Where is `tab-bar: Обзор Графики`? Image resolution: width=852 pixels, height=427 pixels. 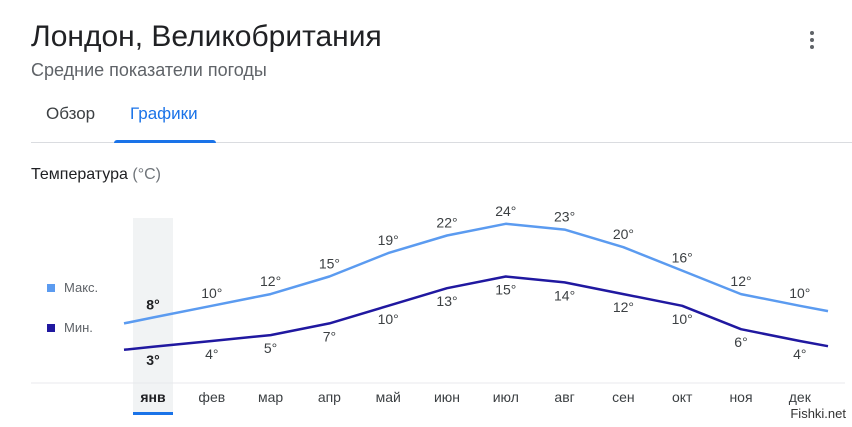 tab-bar: Обзор Графики is located at coordinates (441, 119).